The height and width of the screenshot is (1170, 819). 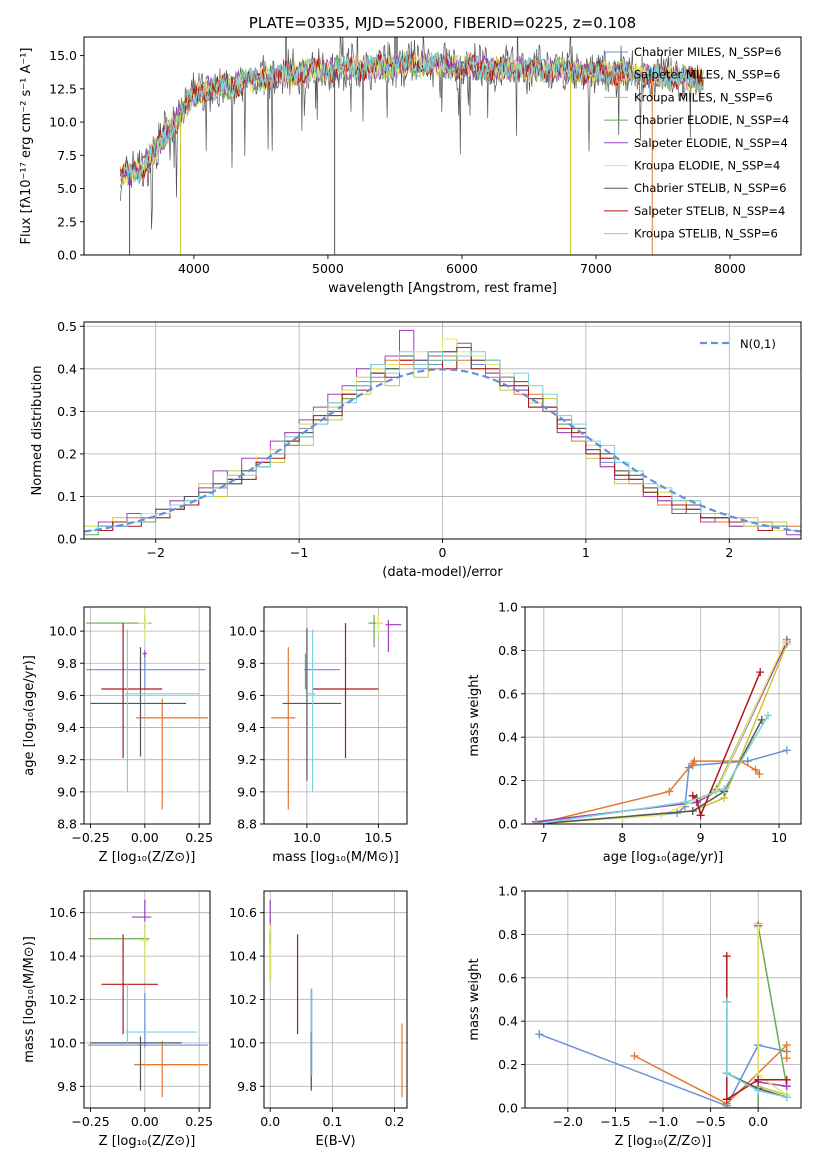 I want to click on x-tick-label: 2, so click(x=729, y=552).